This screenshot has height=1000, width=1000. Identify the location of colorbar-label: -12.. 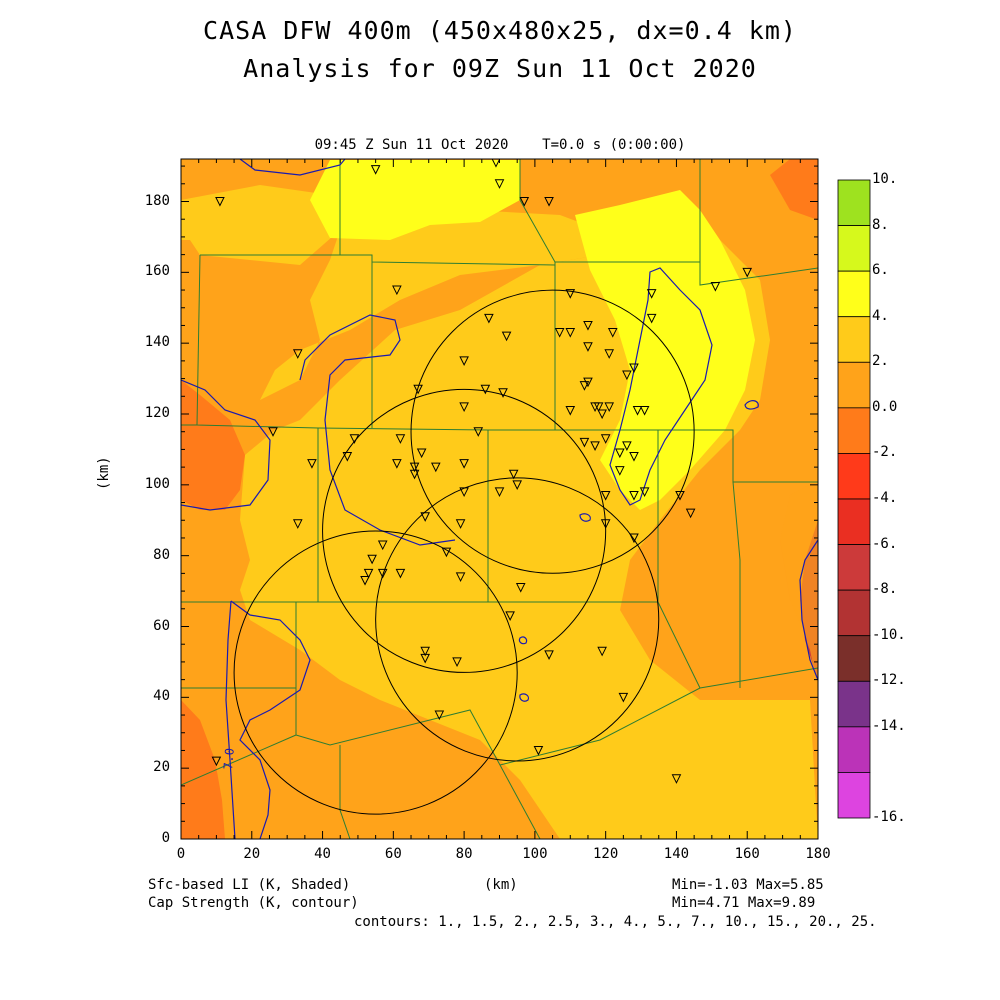
(889, 680).